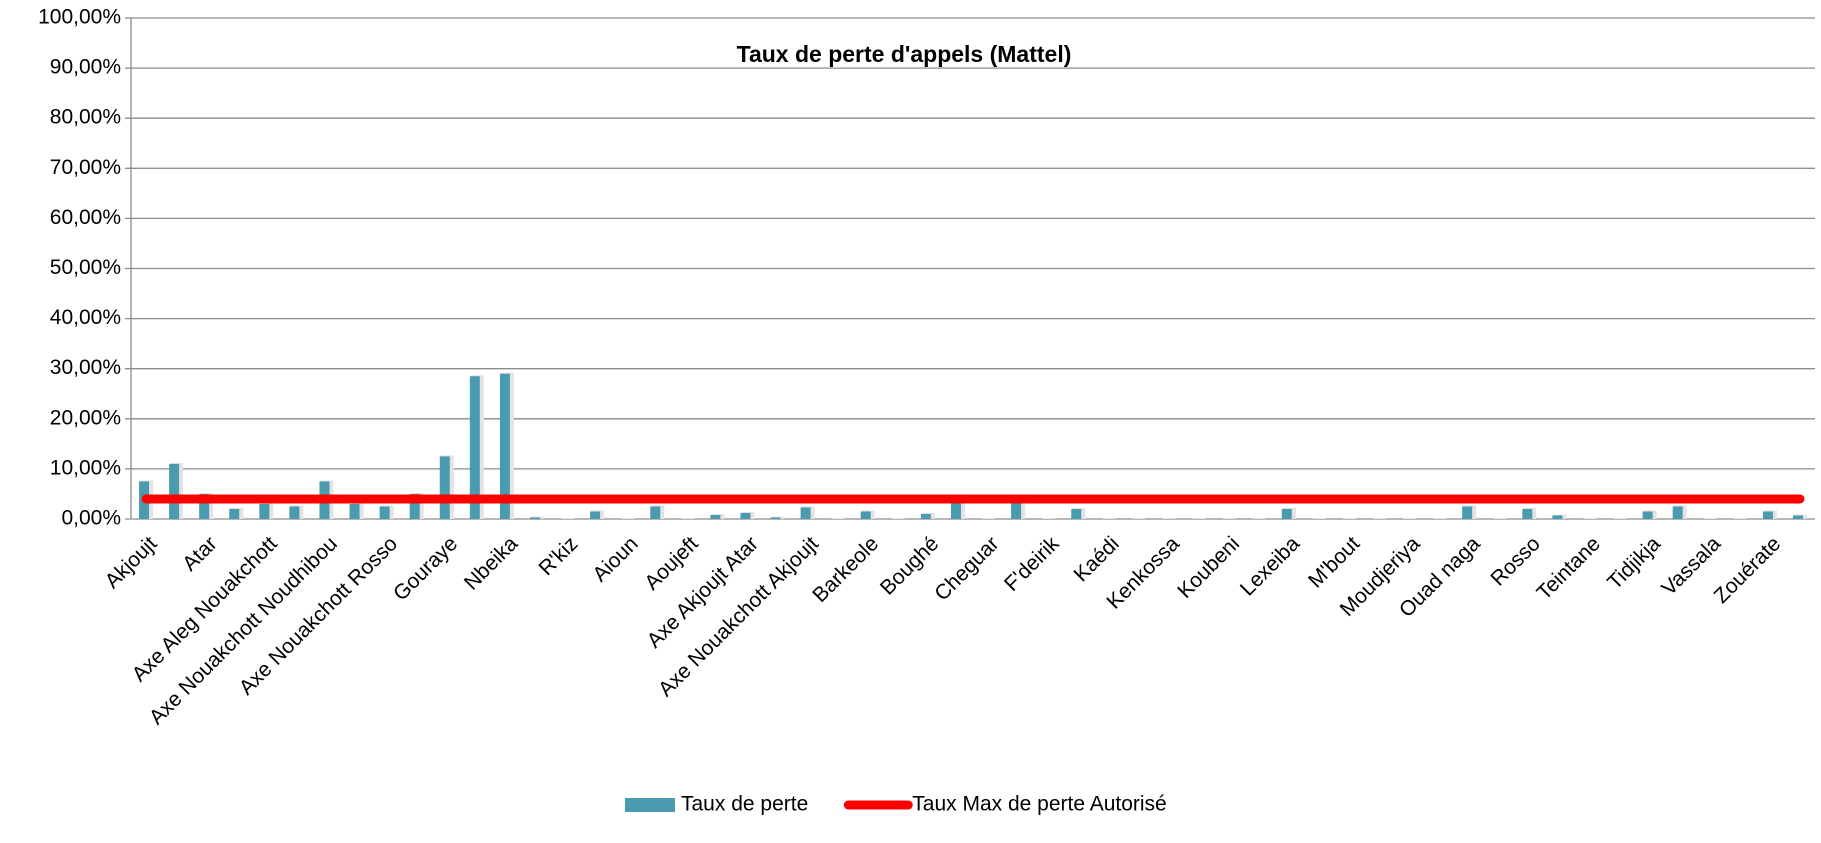 This screenshot has width=1821, height=843. What do you see at coordinates (491, 563) in the screenshot?
I see `x-tick-label: Nbeika` at bounding box center [491, 563].